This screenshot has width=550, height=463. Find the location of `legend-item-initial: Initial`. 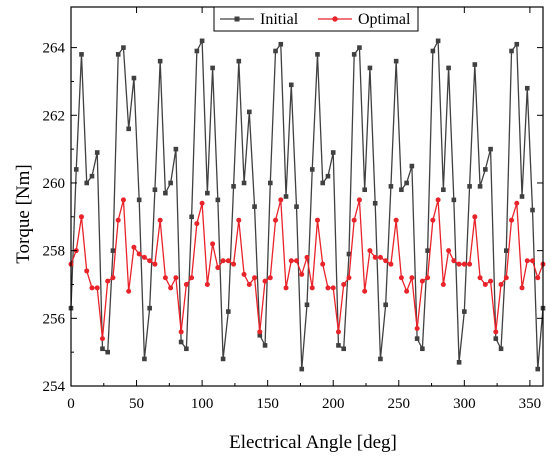

legend-item-initial: Initial is located at coordinates (259, 19).